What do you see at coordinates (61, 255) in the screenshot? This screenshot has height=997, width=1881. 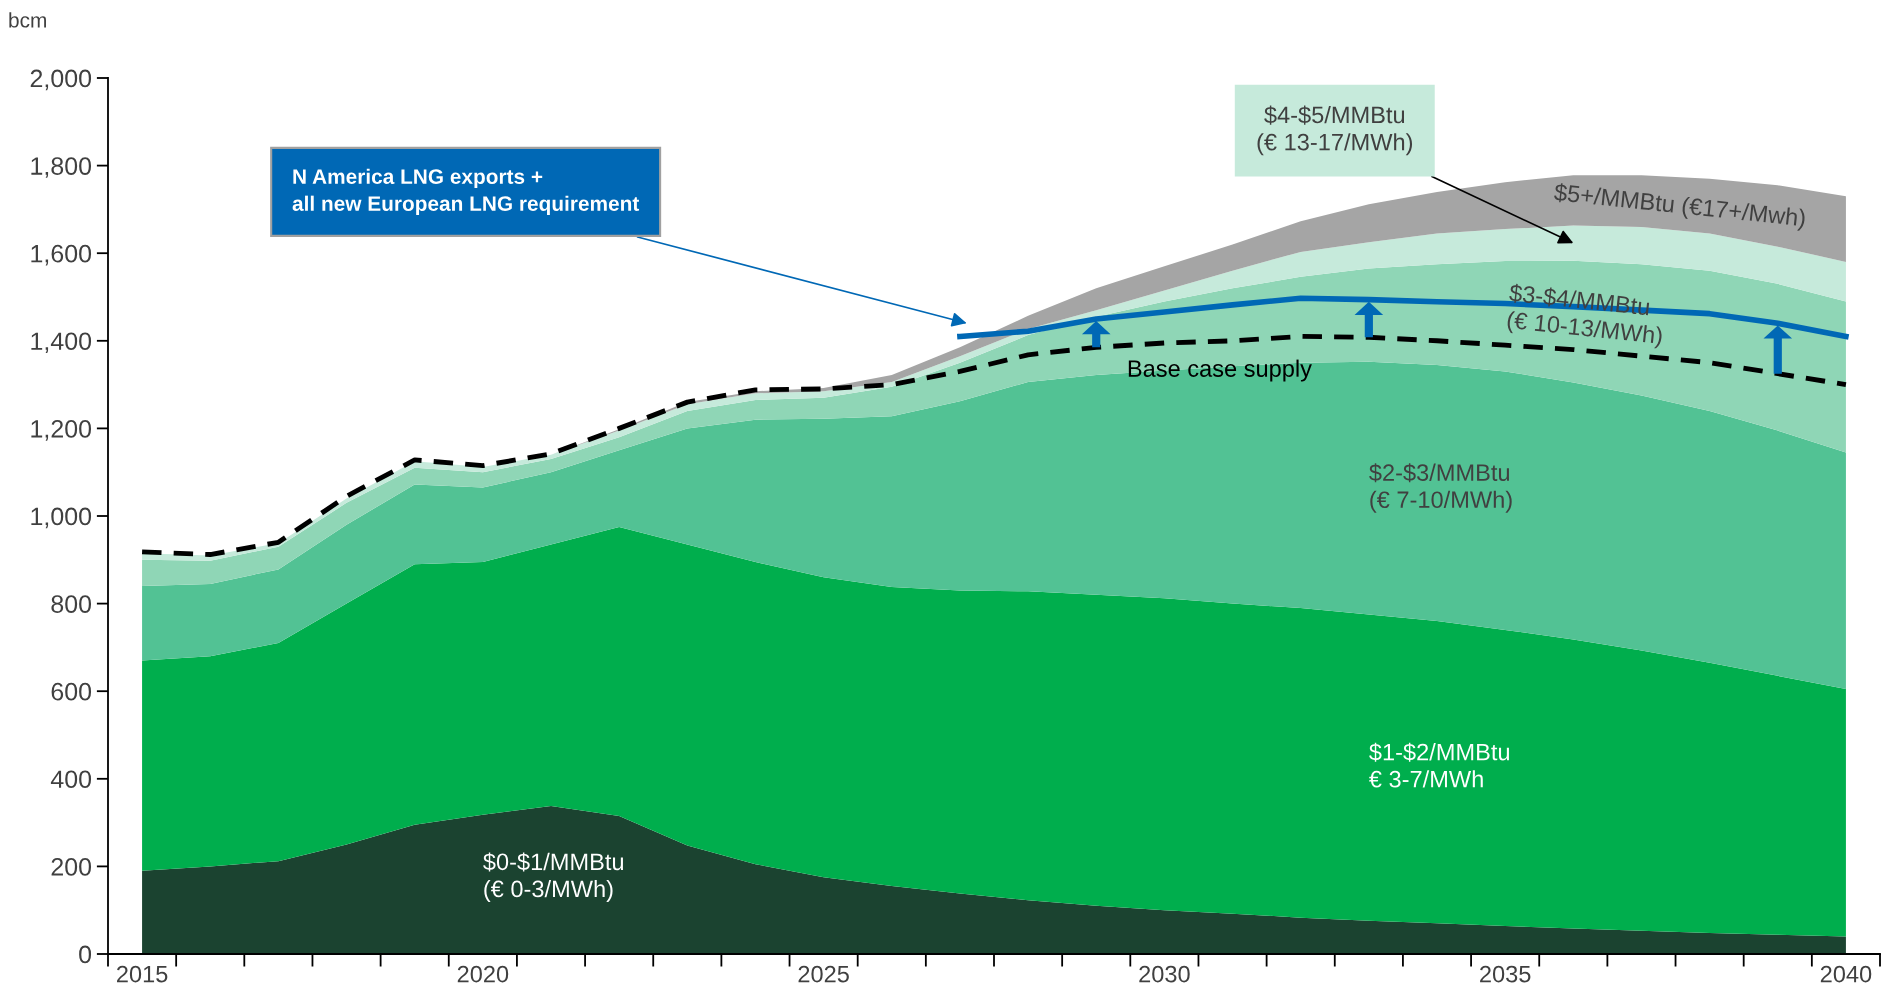 I see `y-tick-label: 1,600` at bounding box center [61, 255].